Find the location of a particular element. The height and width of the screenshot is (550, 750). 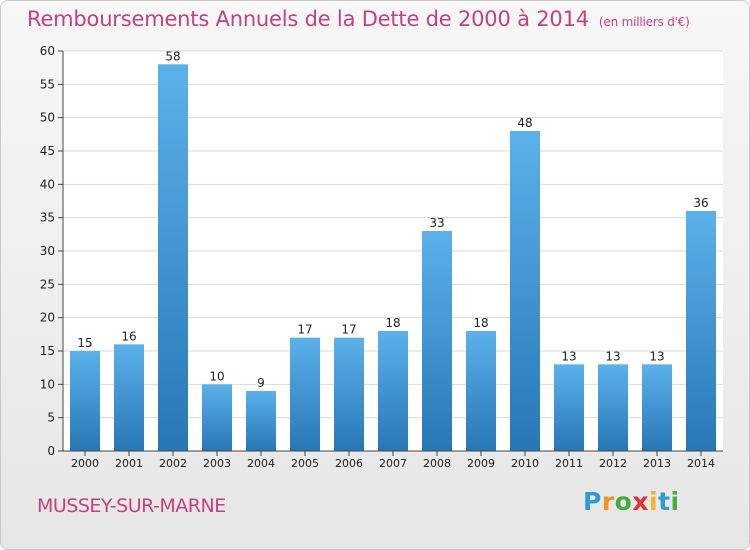

logo-letter: P is located at coordinates (592, 501).